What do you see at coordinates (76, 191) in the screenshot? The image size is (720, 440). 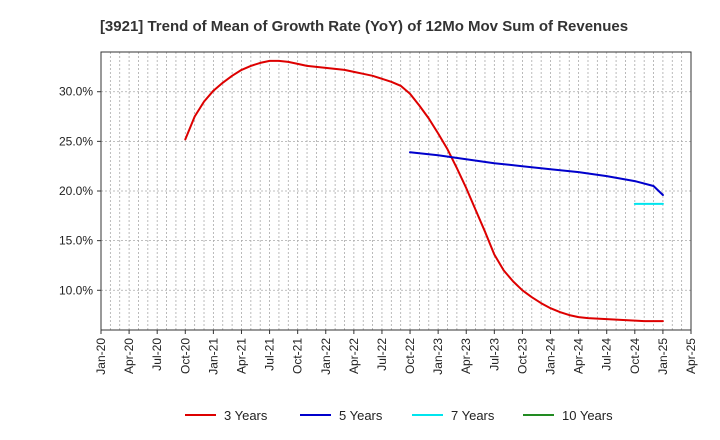 I see `y-tick-label: 20.0%` at bounding box center [76, 191].